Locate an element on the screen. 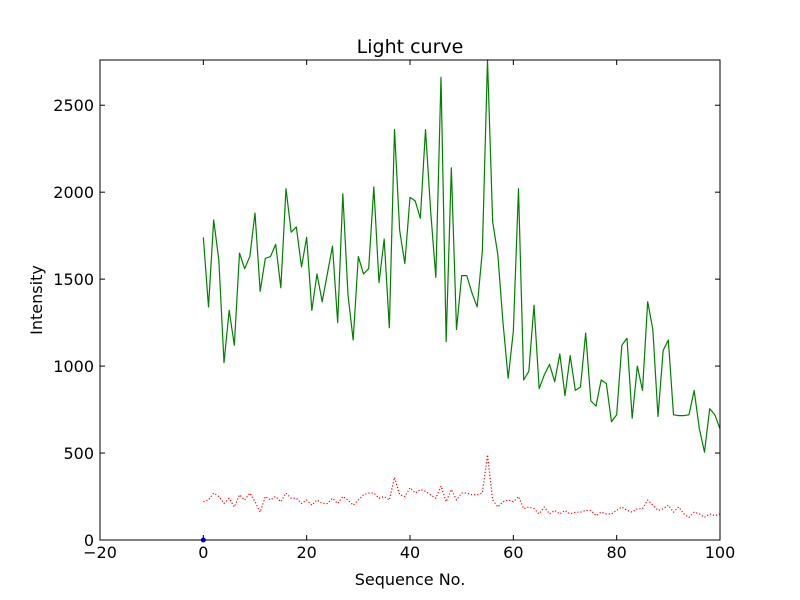 The width and height of the screenshot is (800, 600). chart-title: Light curve is located at coordinates (410, 47).